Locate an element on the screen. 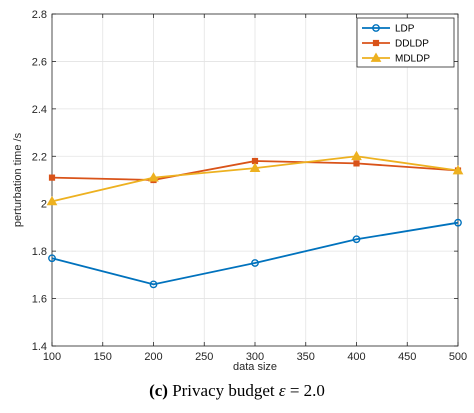 The height and width of the screenshot is (413, 474). x-tick-label: 450 is located at coordinates (407, 357).